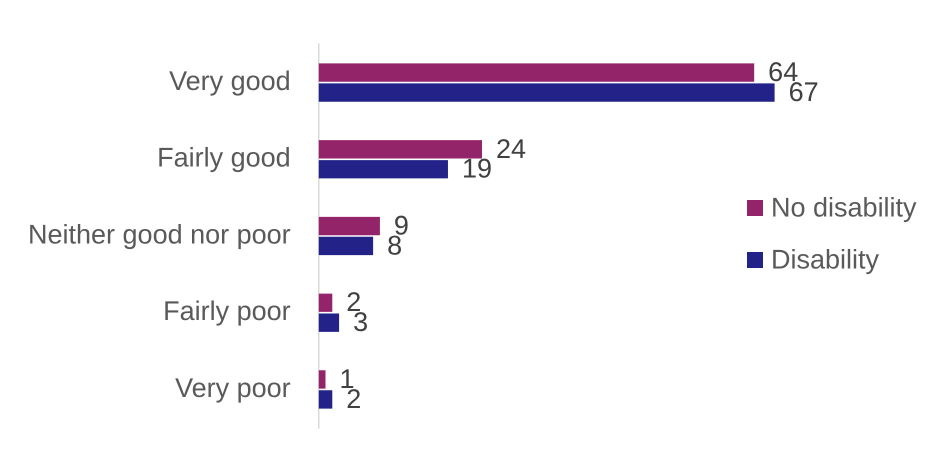 This screenshot has height=472, width=943. What do you see at coordinates (159, 234) in the screenshot?
I see `y-tick-label: Neither good nor poor` at bounding box center [159, 234].